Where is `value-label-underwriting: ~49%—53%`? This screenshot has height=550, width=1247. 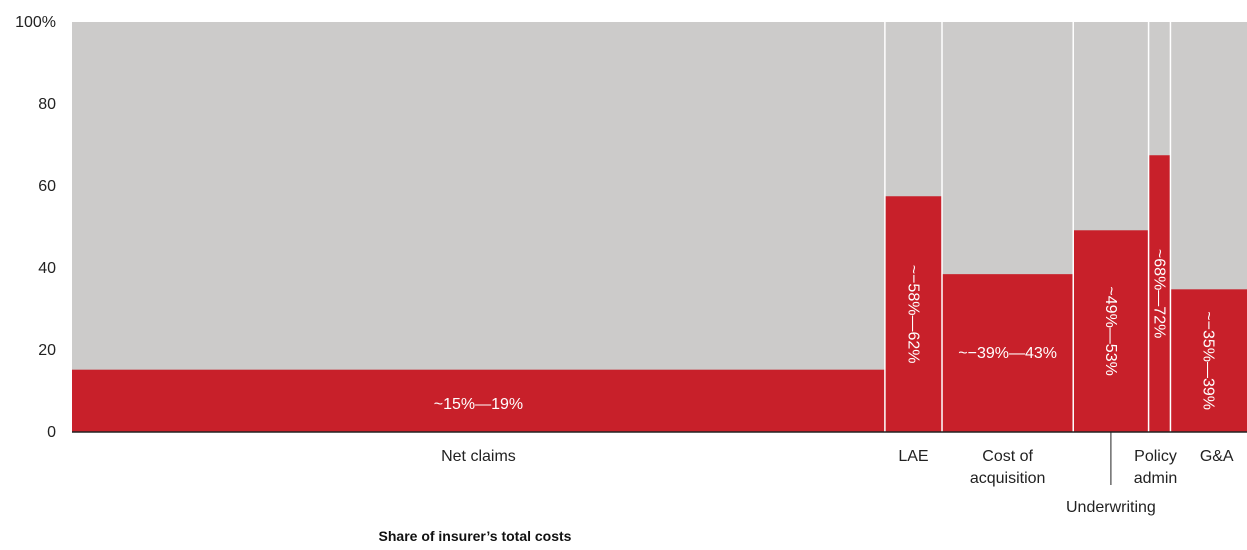
value-label-underwriting: ~49%—53% is located at coordinates (1110, 330).